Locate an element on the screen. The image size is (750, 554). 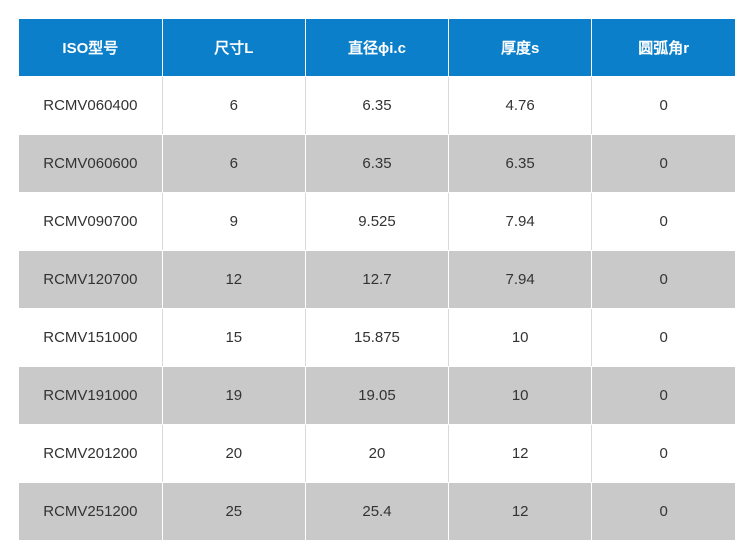
cell-size-l: 12 is located at coordinates (234, 279).